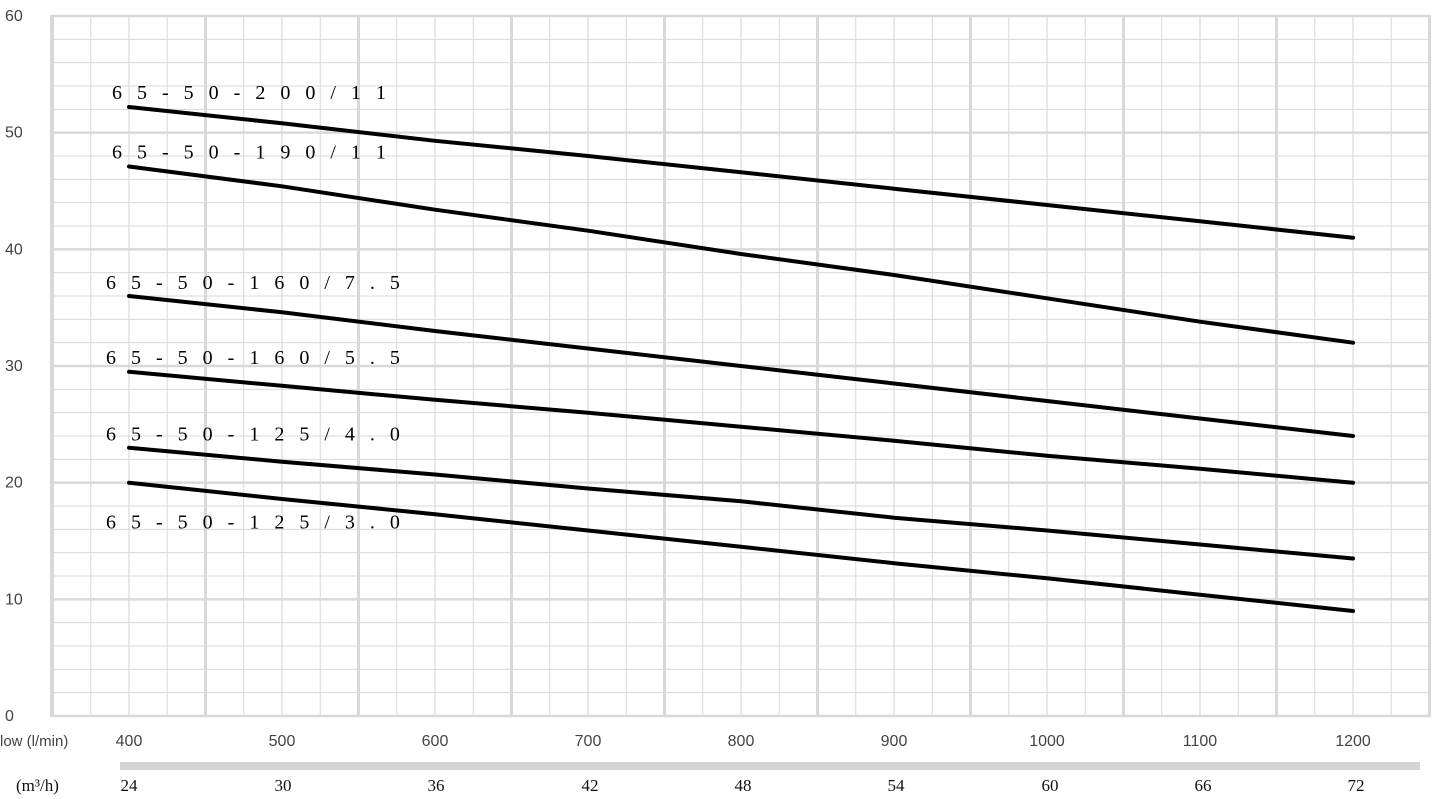  What do you see at coordinates (590, 785) in the screenshot?
I see `x2-tick-label: 42` at bounding box center [590, 785].